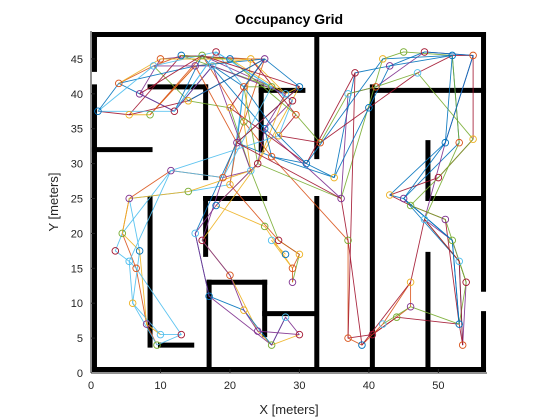 The height and width of the screenshot is (420, 560). I want to click on chart-title: Occupancy Grid, so click(289, 19).